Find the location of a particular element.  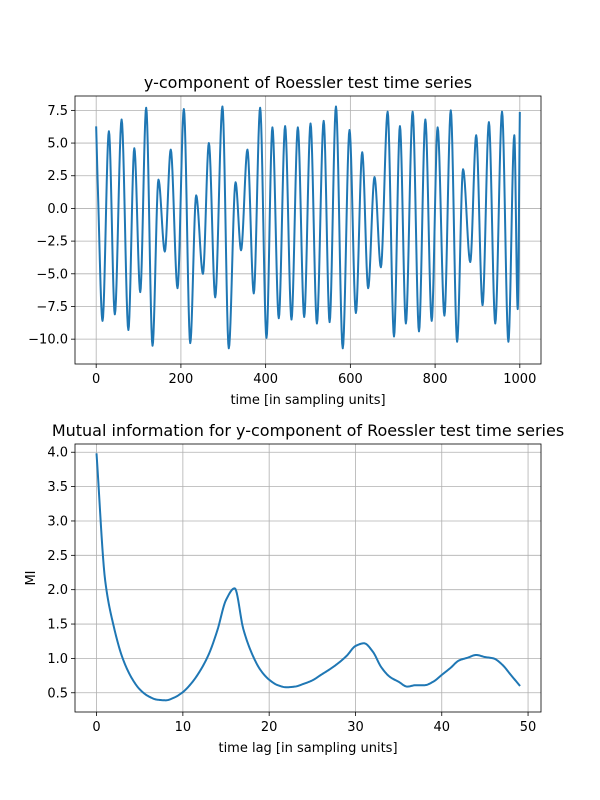

mutual-information-y-tick-label: 3.5 is located at coordinates (57, 487).